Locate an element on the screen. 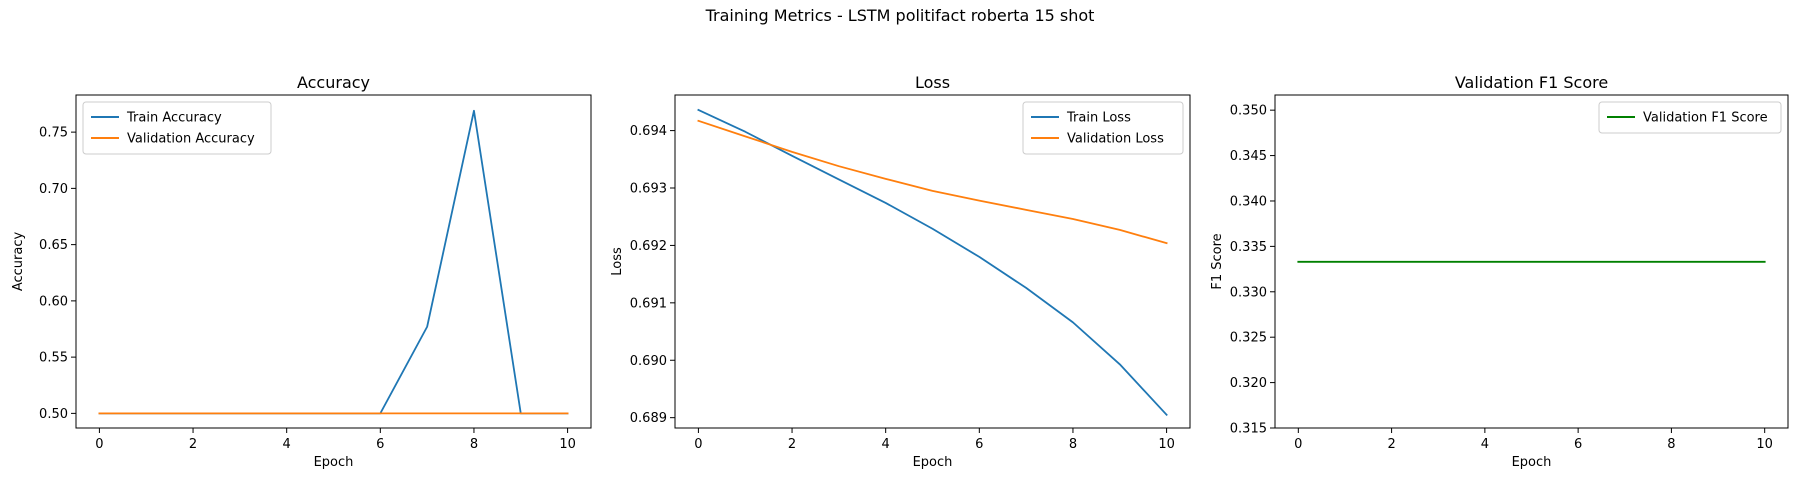 The height and width of the screenshot is (500, 1800). y-tick-label: 0.350 is located at coordinates (1248, 111).